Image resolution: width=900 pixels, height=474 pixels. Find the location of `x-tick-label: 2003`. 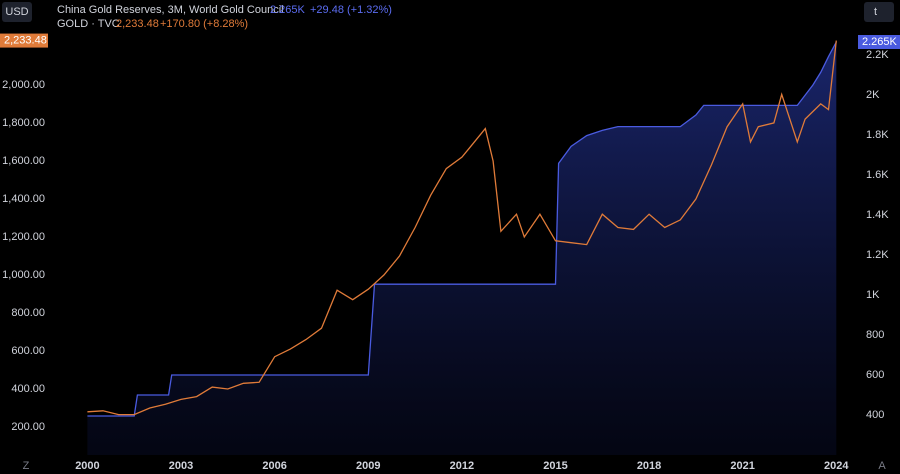

x-tick-label: 2003 is located at coordinates (181, 466).